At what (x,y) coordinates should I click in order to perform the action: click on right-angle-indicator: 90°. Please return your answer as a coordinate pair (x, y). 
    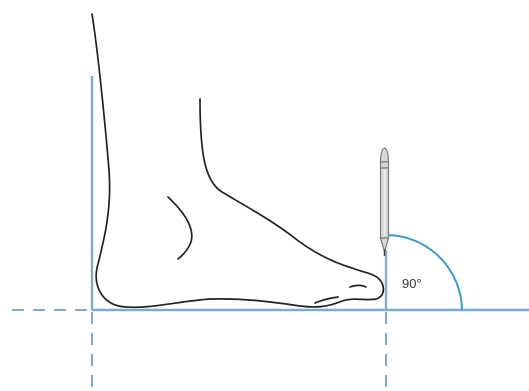
    Looking at the image, I should click on (424, 272).